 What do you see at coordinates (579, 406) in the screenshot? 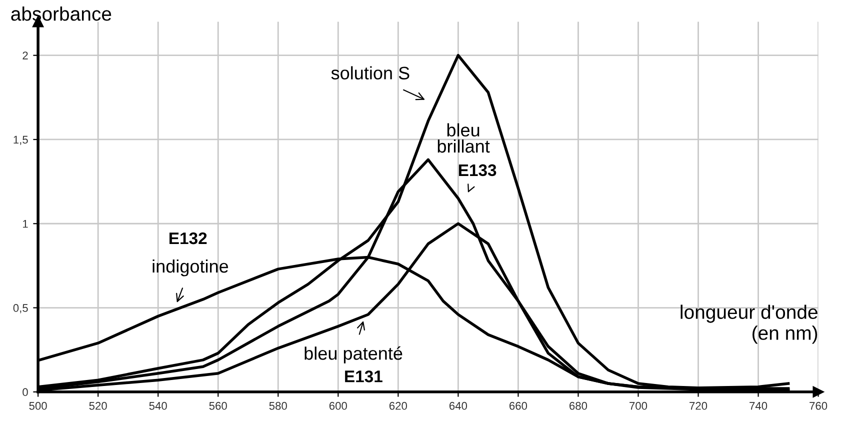
I see `x-tick-label: 680` at bounding box center [579, 406].